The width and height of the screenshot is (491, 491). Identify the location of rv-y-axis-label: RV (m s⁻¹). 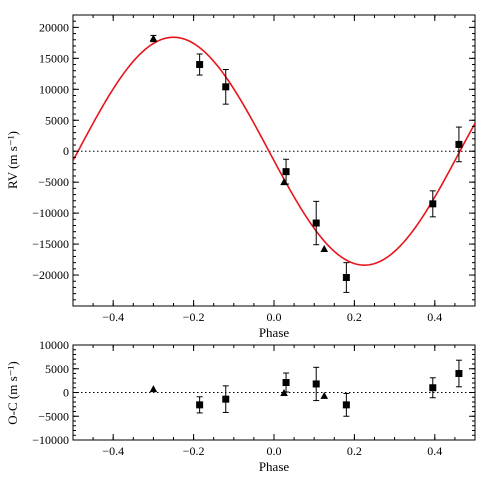
(12, 160).